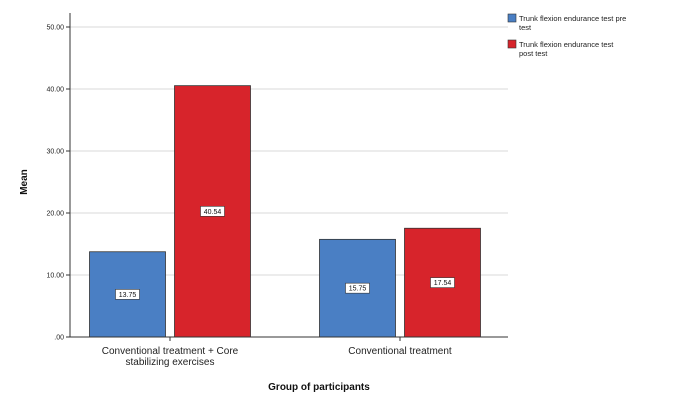 The width and height of the screenshot is (678, 396). What do you see at coordinates (170, 351) in the screenshot?
I see `x-category-label: Conventional treatment + Core` at bounding box center [170, 351].